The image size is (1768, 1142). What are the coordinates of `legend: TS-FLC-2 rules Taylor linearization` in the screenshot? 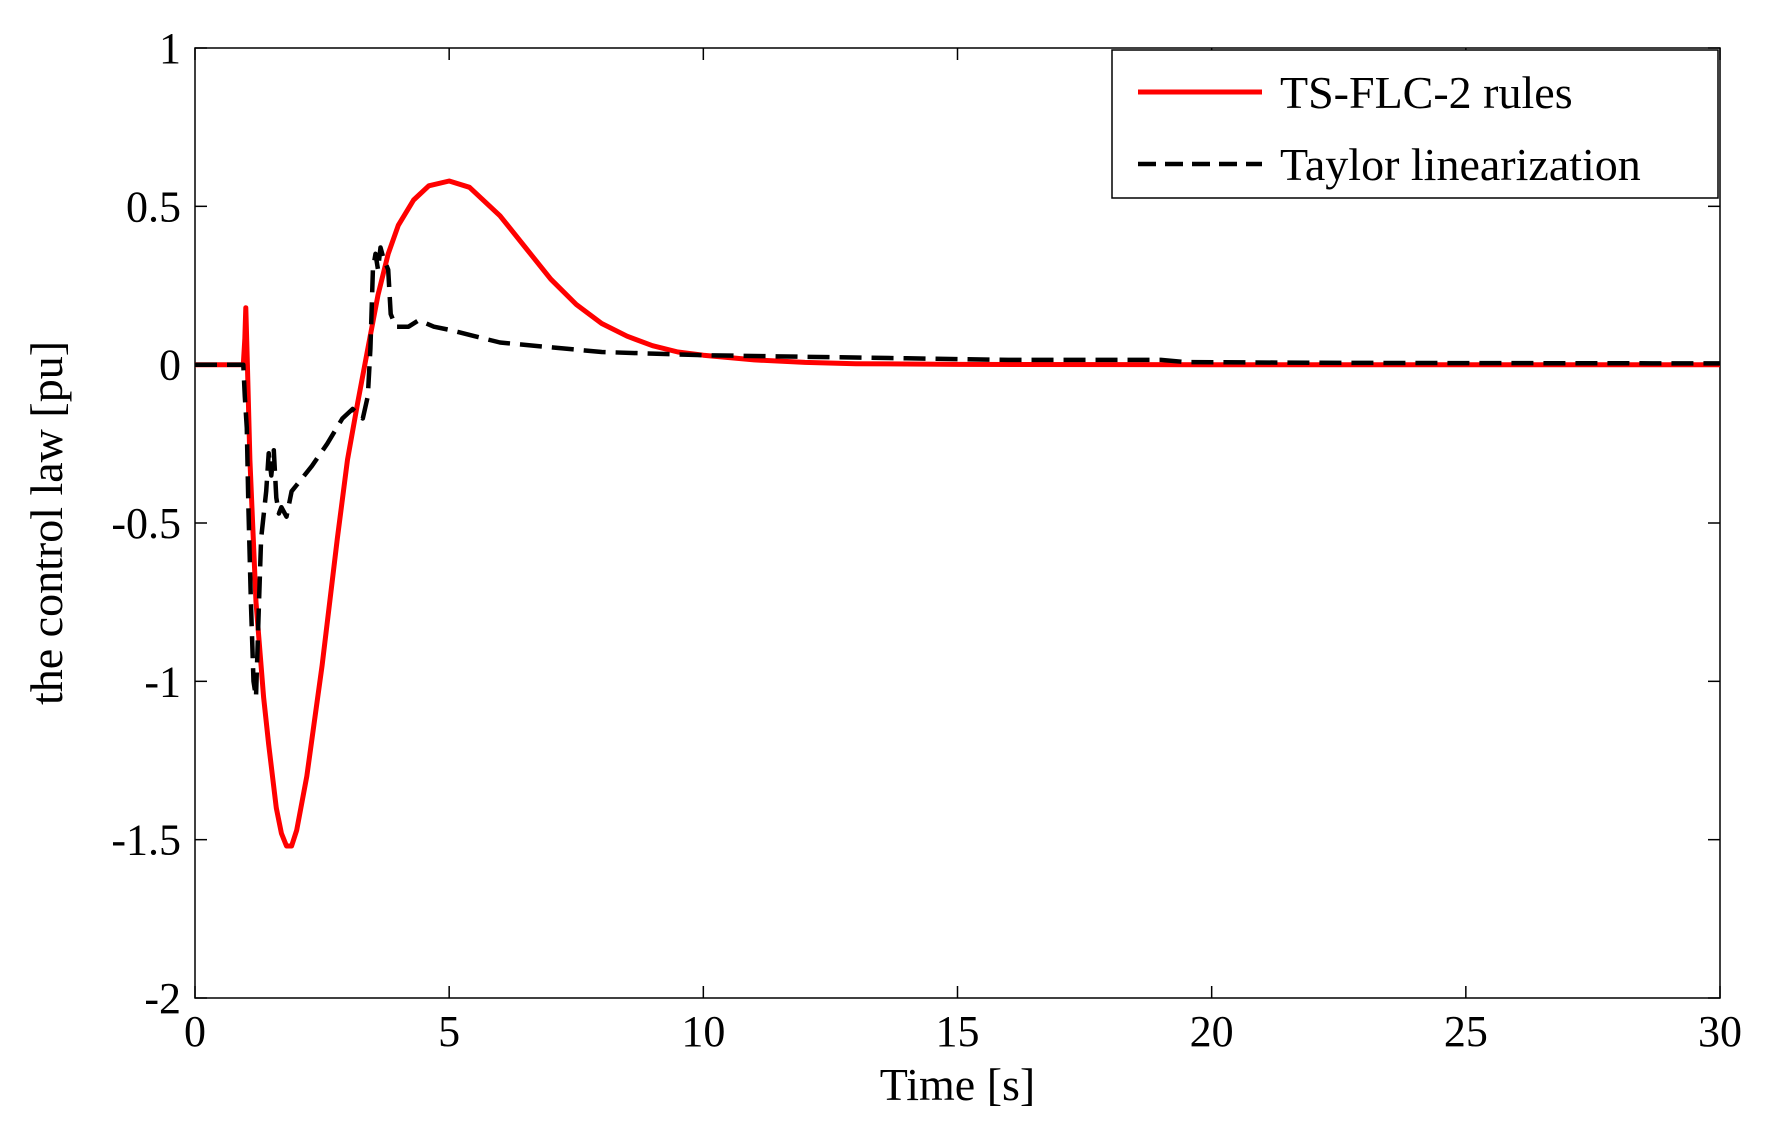 It's located at (1415, 124).